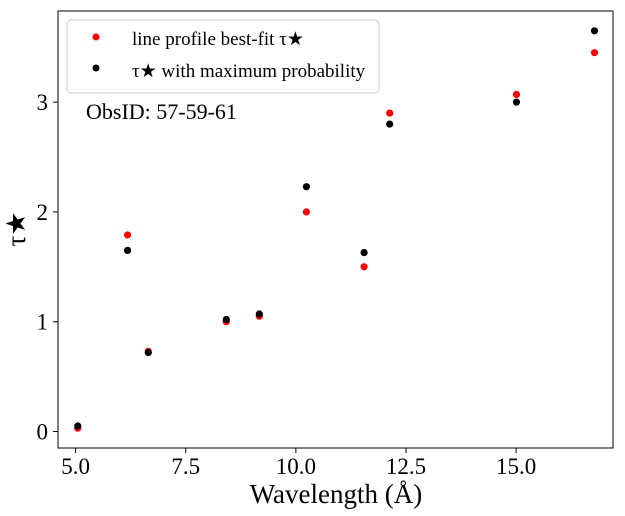 The height and width of the screenshot is (516, 625). What do you see at coordinates (185, 466) in the screenshot?
I see `x-tick-label: 7.5` at bounding box center [185, 466].